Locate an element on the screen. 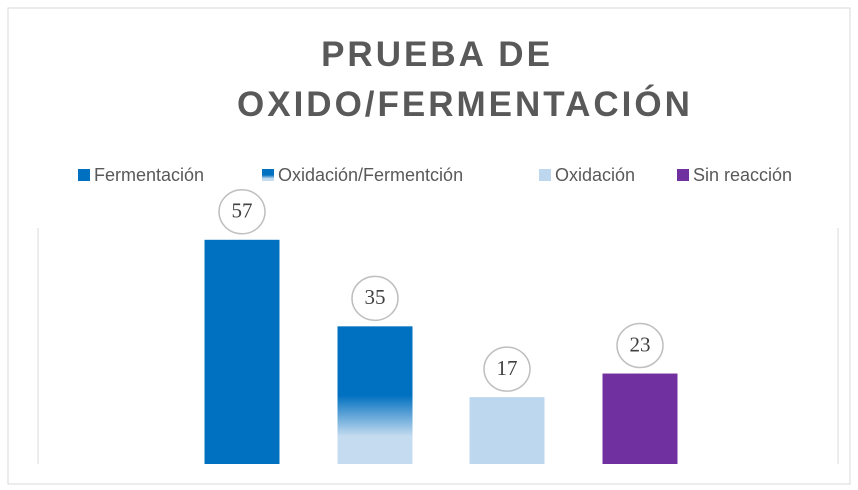 This screenshot has width=858, height=490. data-label: 57 is located at coordinates (242, 211).